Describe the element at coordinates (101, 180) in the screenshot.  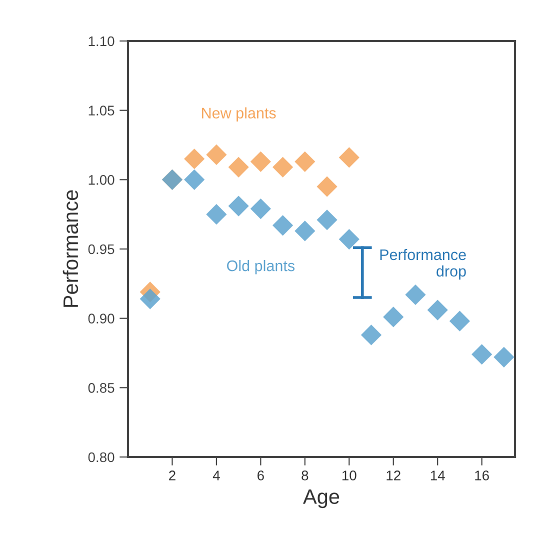
I see `y-tick-label: 1.00` at that location.